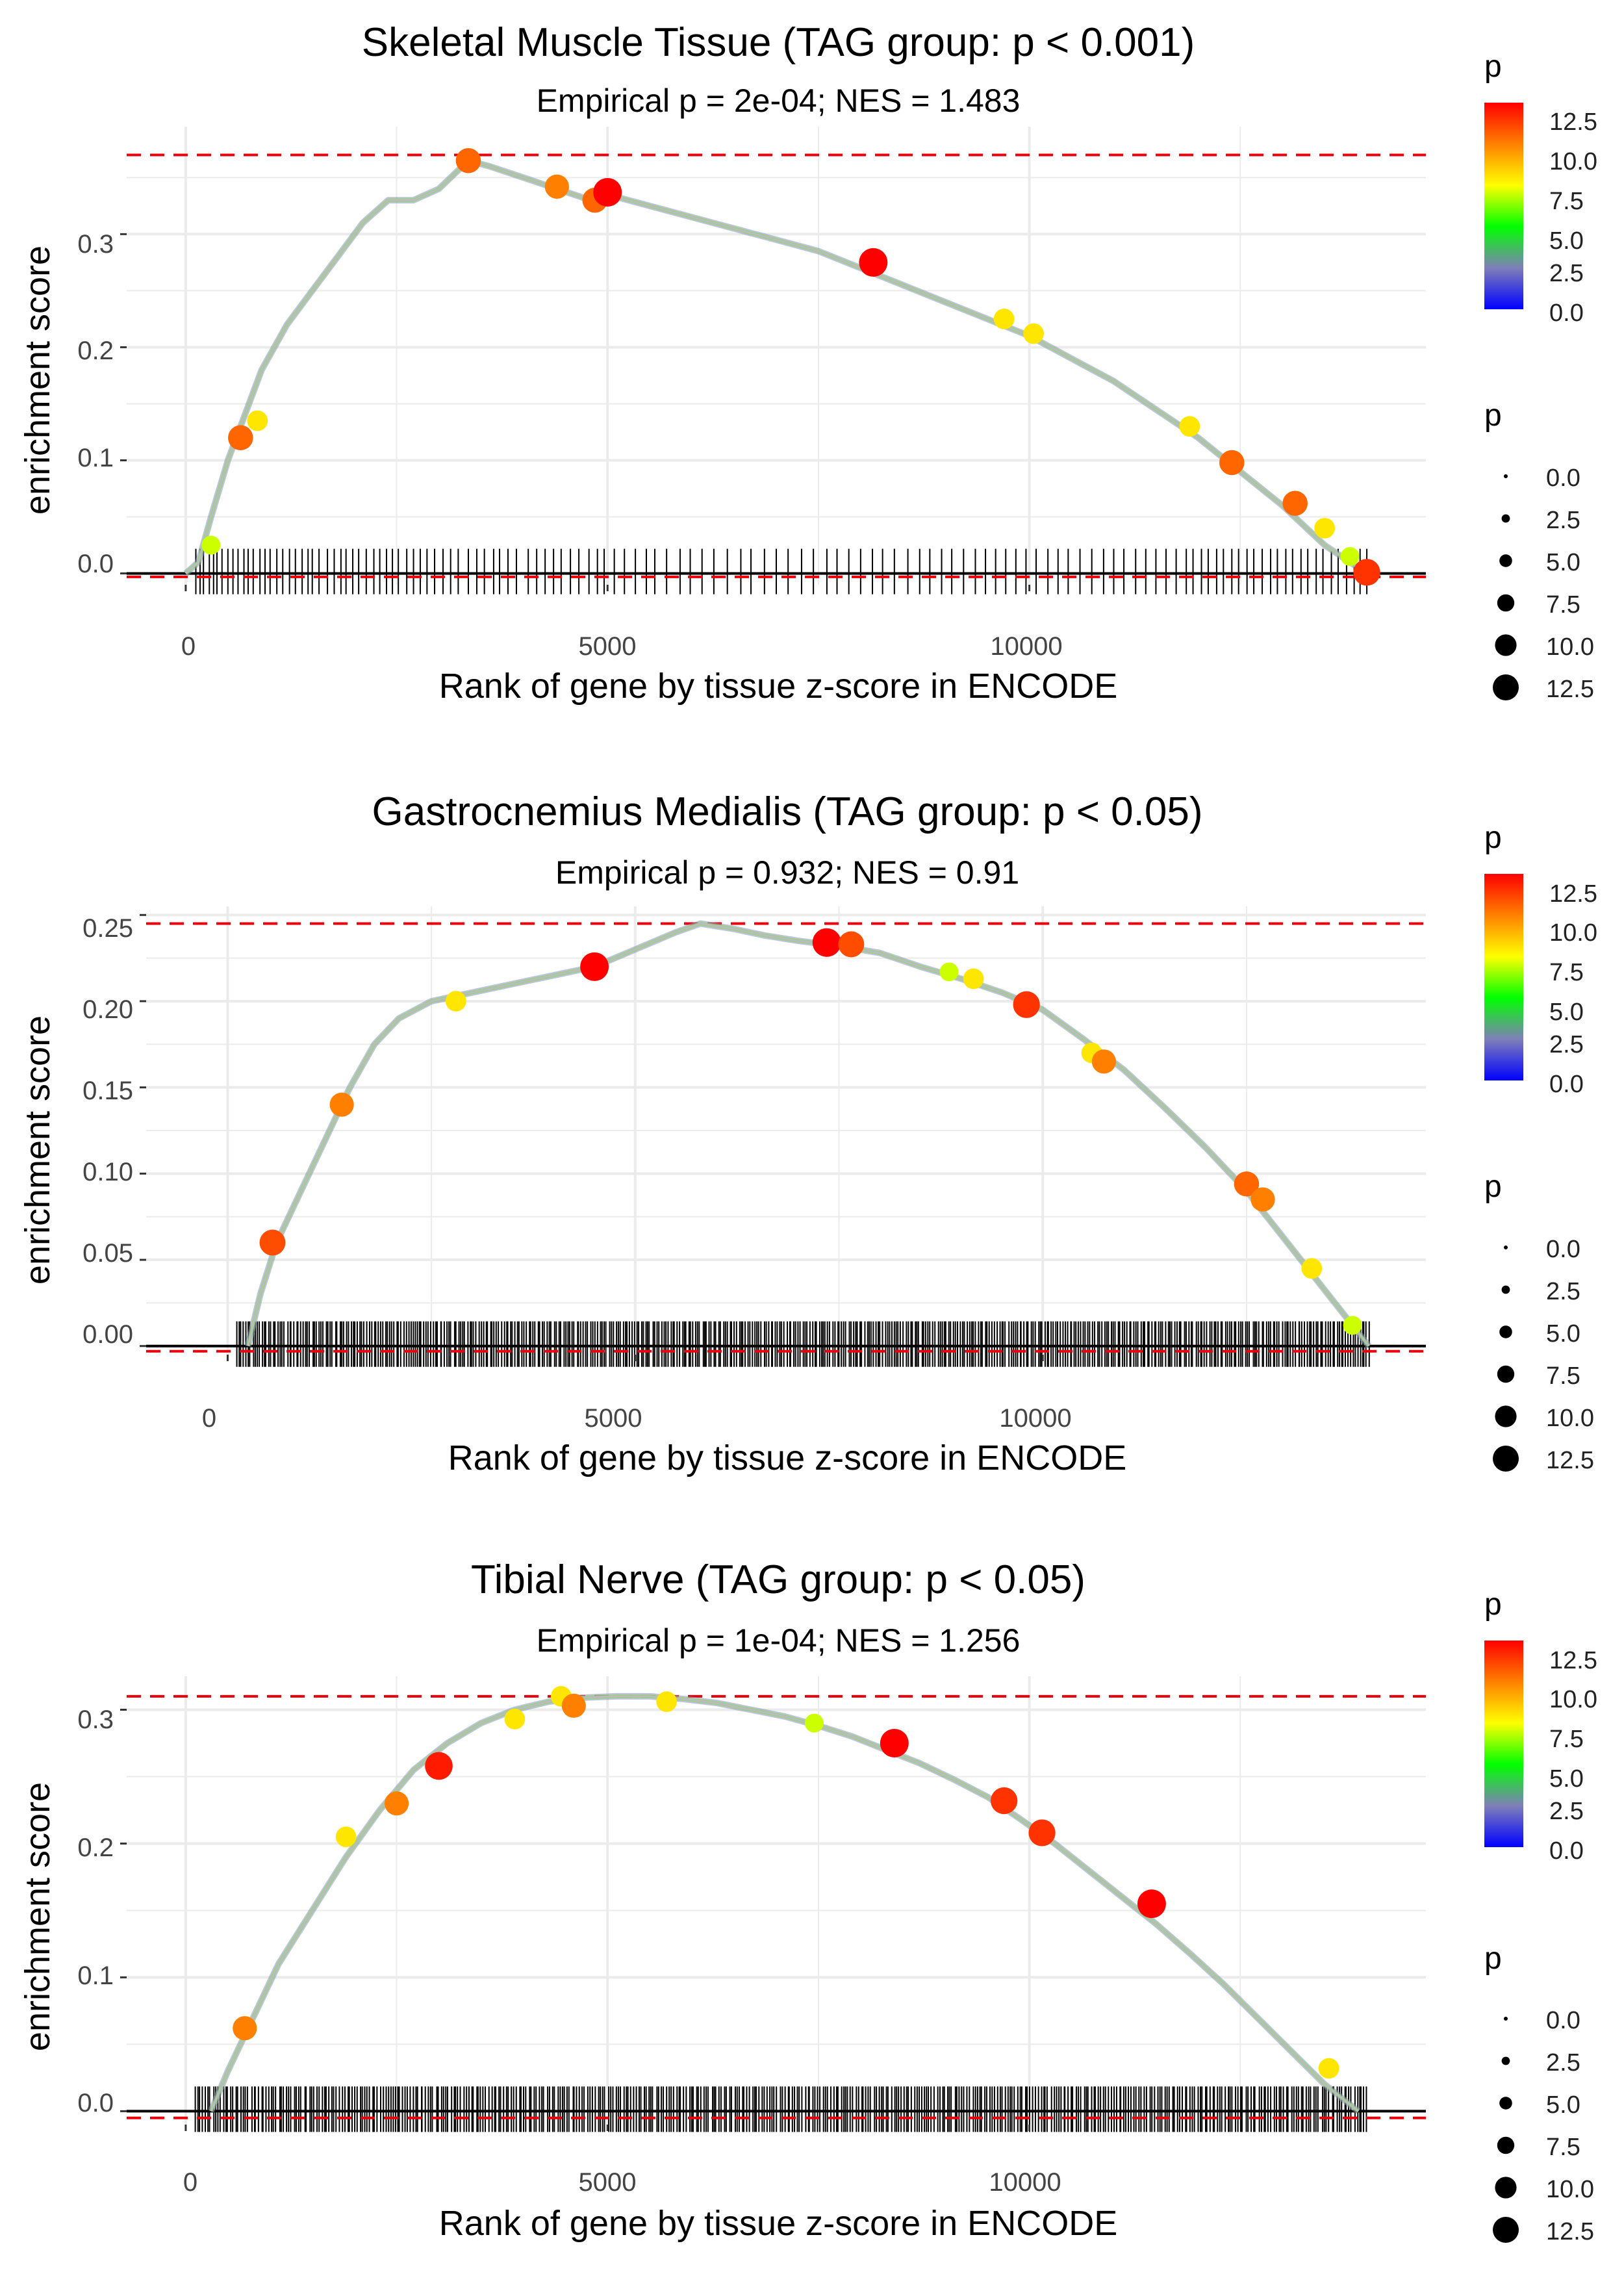 The height and width of the screenshot is (2274, 1624). I want to click on panel-3-xtick-label-2: 10000, so click(1025, 2182).